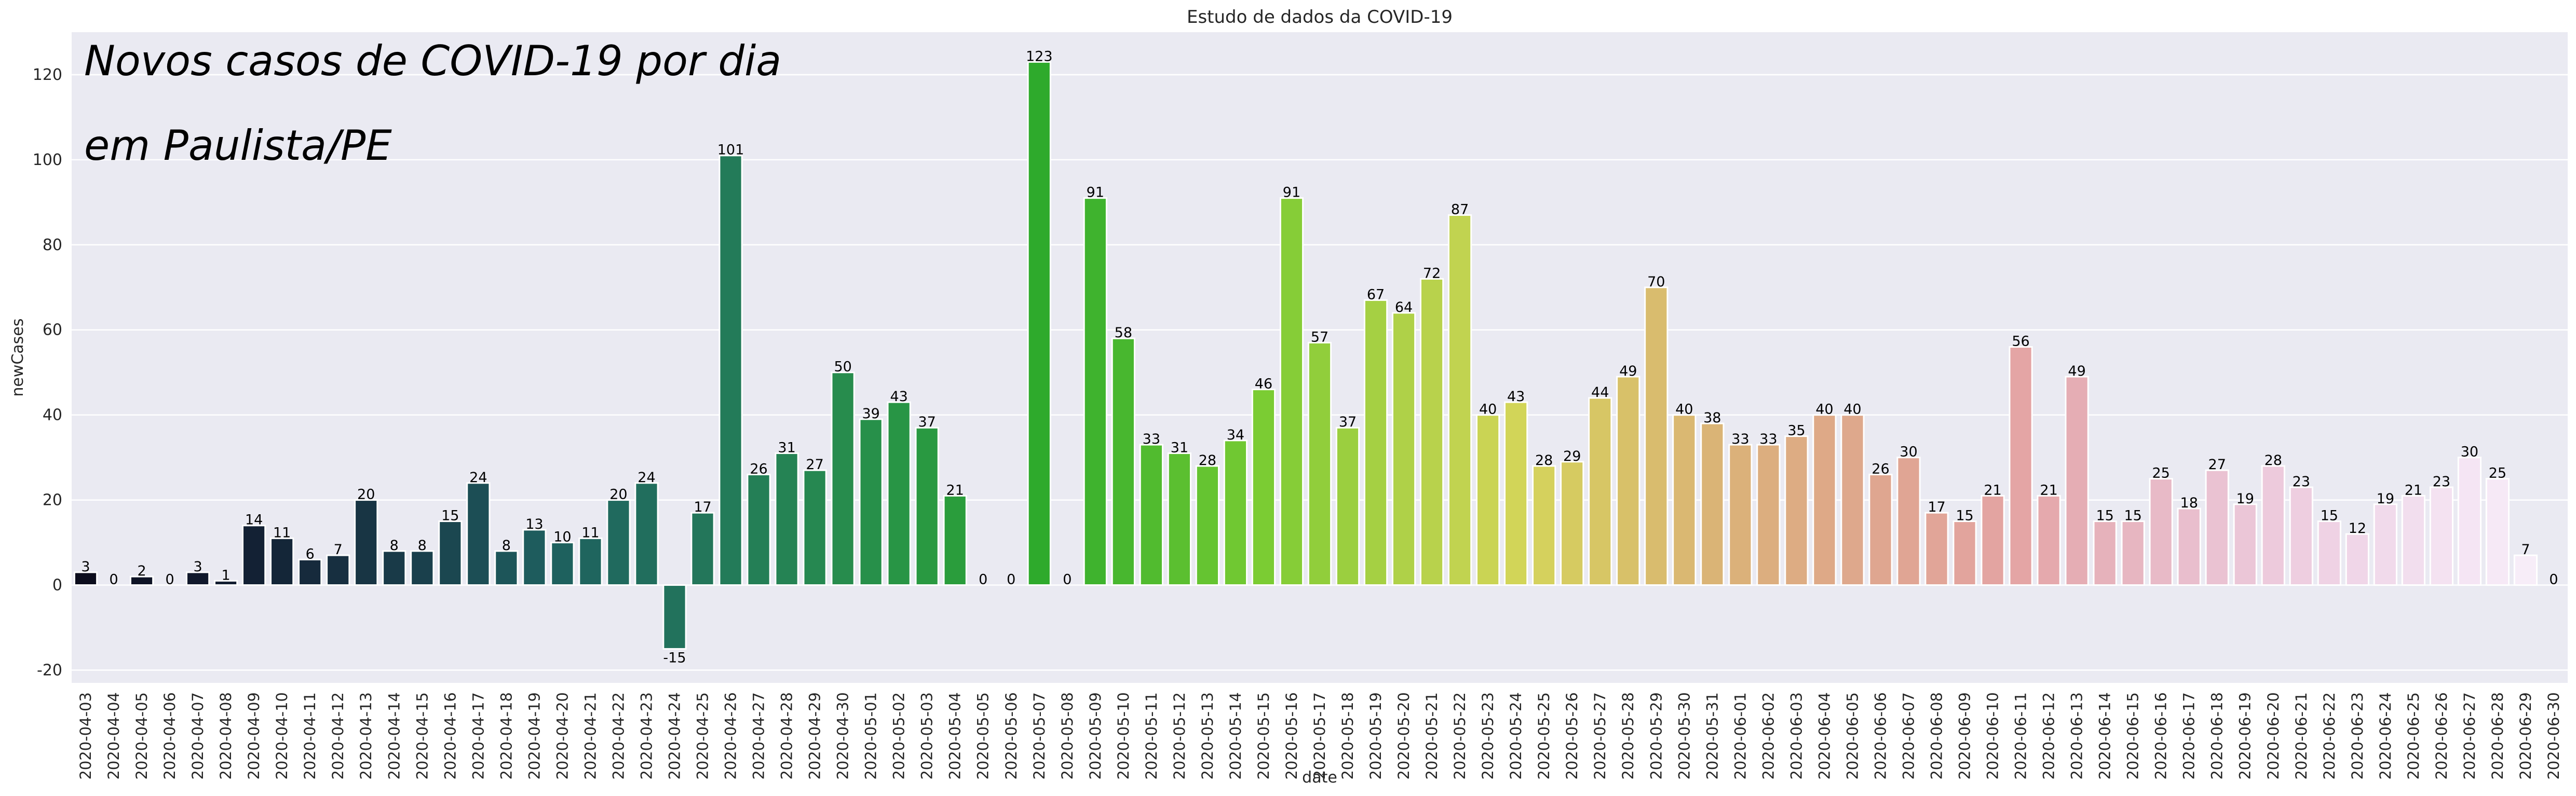  I want to click on bar-label-2020-04-17: 24, so click(478, 478).